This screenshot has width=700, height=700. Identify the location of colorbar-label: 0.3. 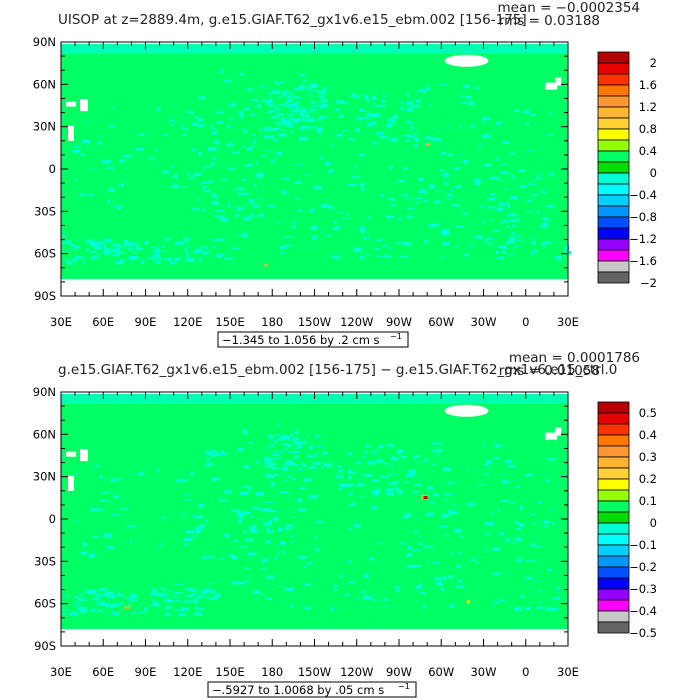
(648, 457).